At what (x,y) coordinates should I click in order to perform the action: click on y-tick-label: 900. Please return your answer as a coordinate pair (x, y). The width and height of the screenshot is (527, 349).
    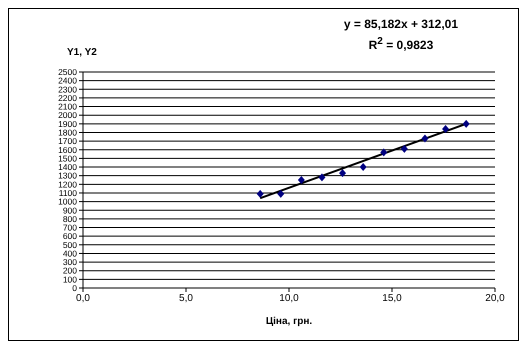
    Looking at the image, I should click on (70, 210).